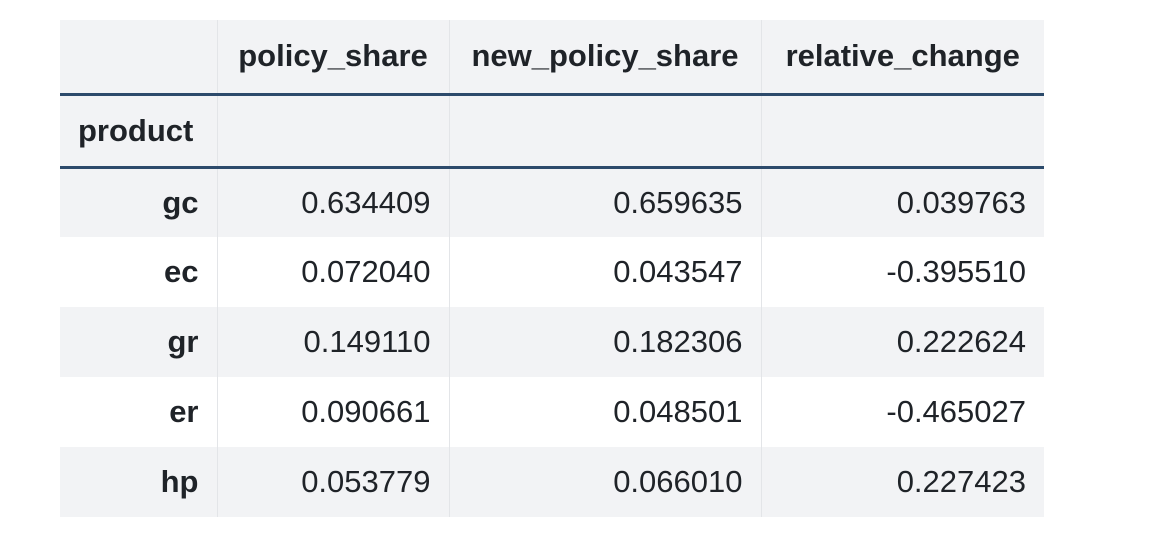  I want to click on column-header-policy-share: policy_share, so click(333, 58).